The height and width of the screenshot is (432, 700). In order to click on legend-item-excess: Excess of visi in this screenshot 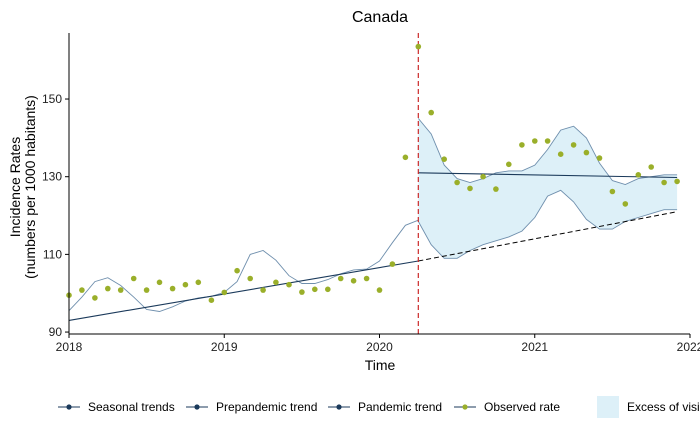, I will do `click(648, 407)`.